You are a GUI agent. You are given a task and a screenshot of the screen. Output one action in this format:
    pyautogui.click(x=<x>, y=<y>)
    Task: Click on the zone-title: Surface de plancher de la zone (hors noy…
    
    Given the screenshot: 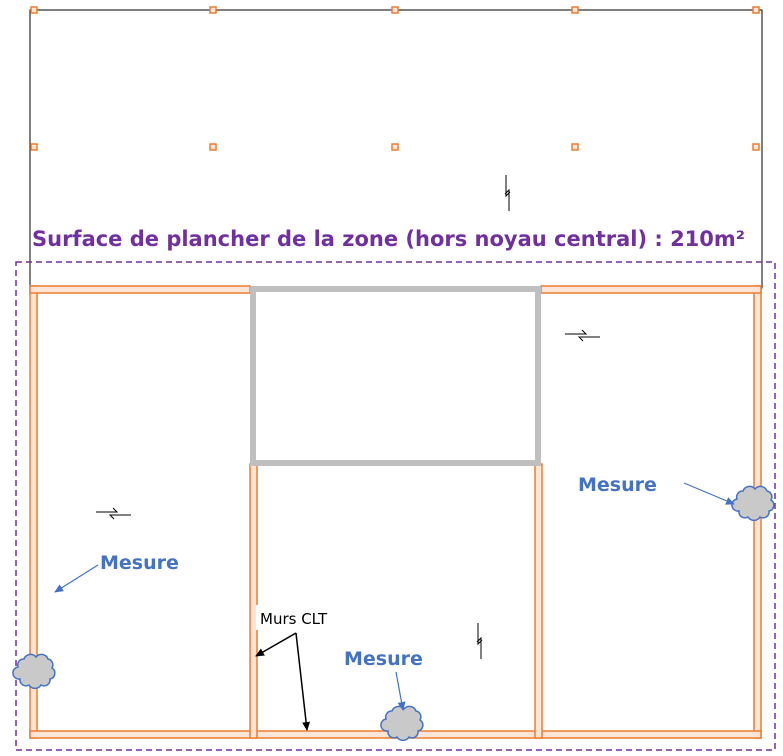 What is the action you would take?
    pyautogui.click(x=388, y=239)
    